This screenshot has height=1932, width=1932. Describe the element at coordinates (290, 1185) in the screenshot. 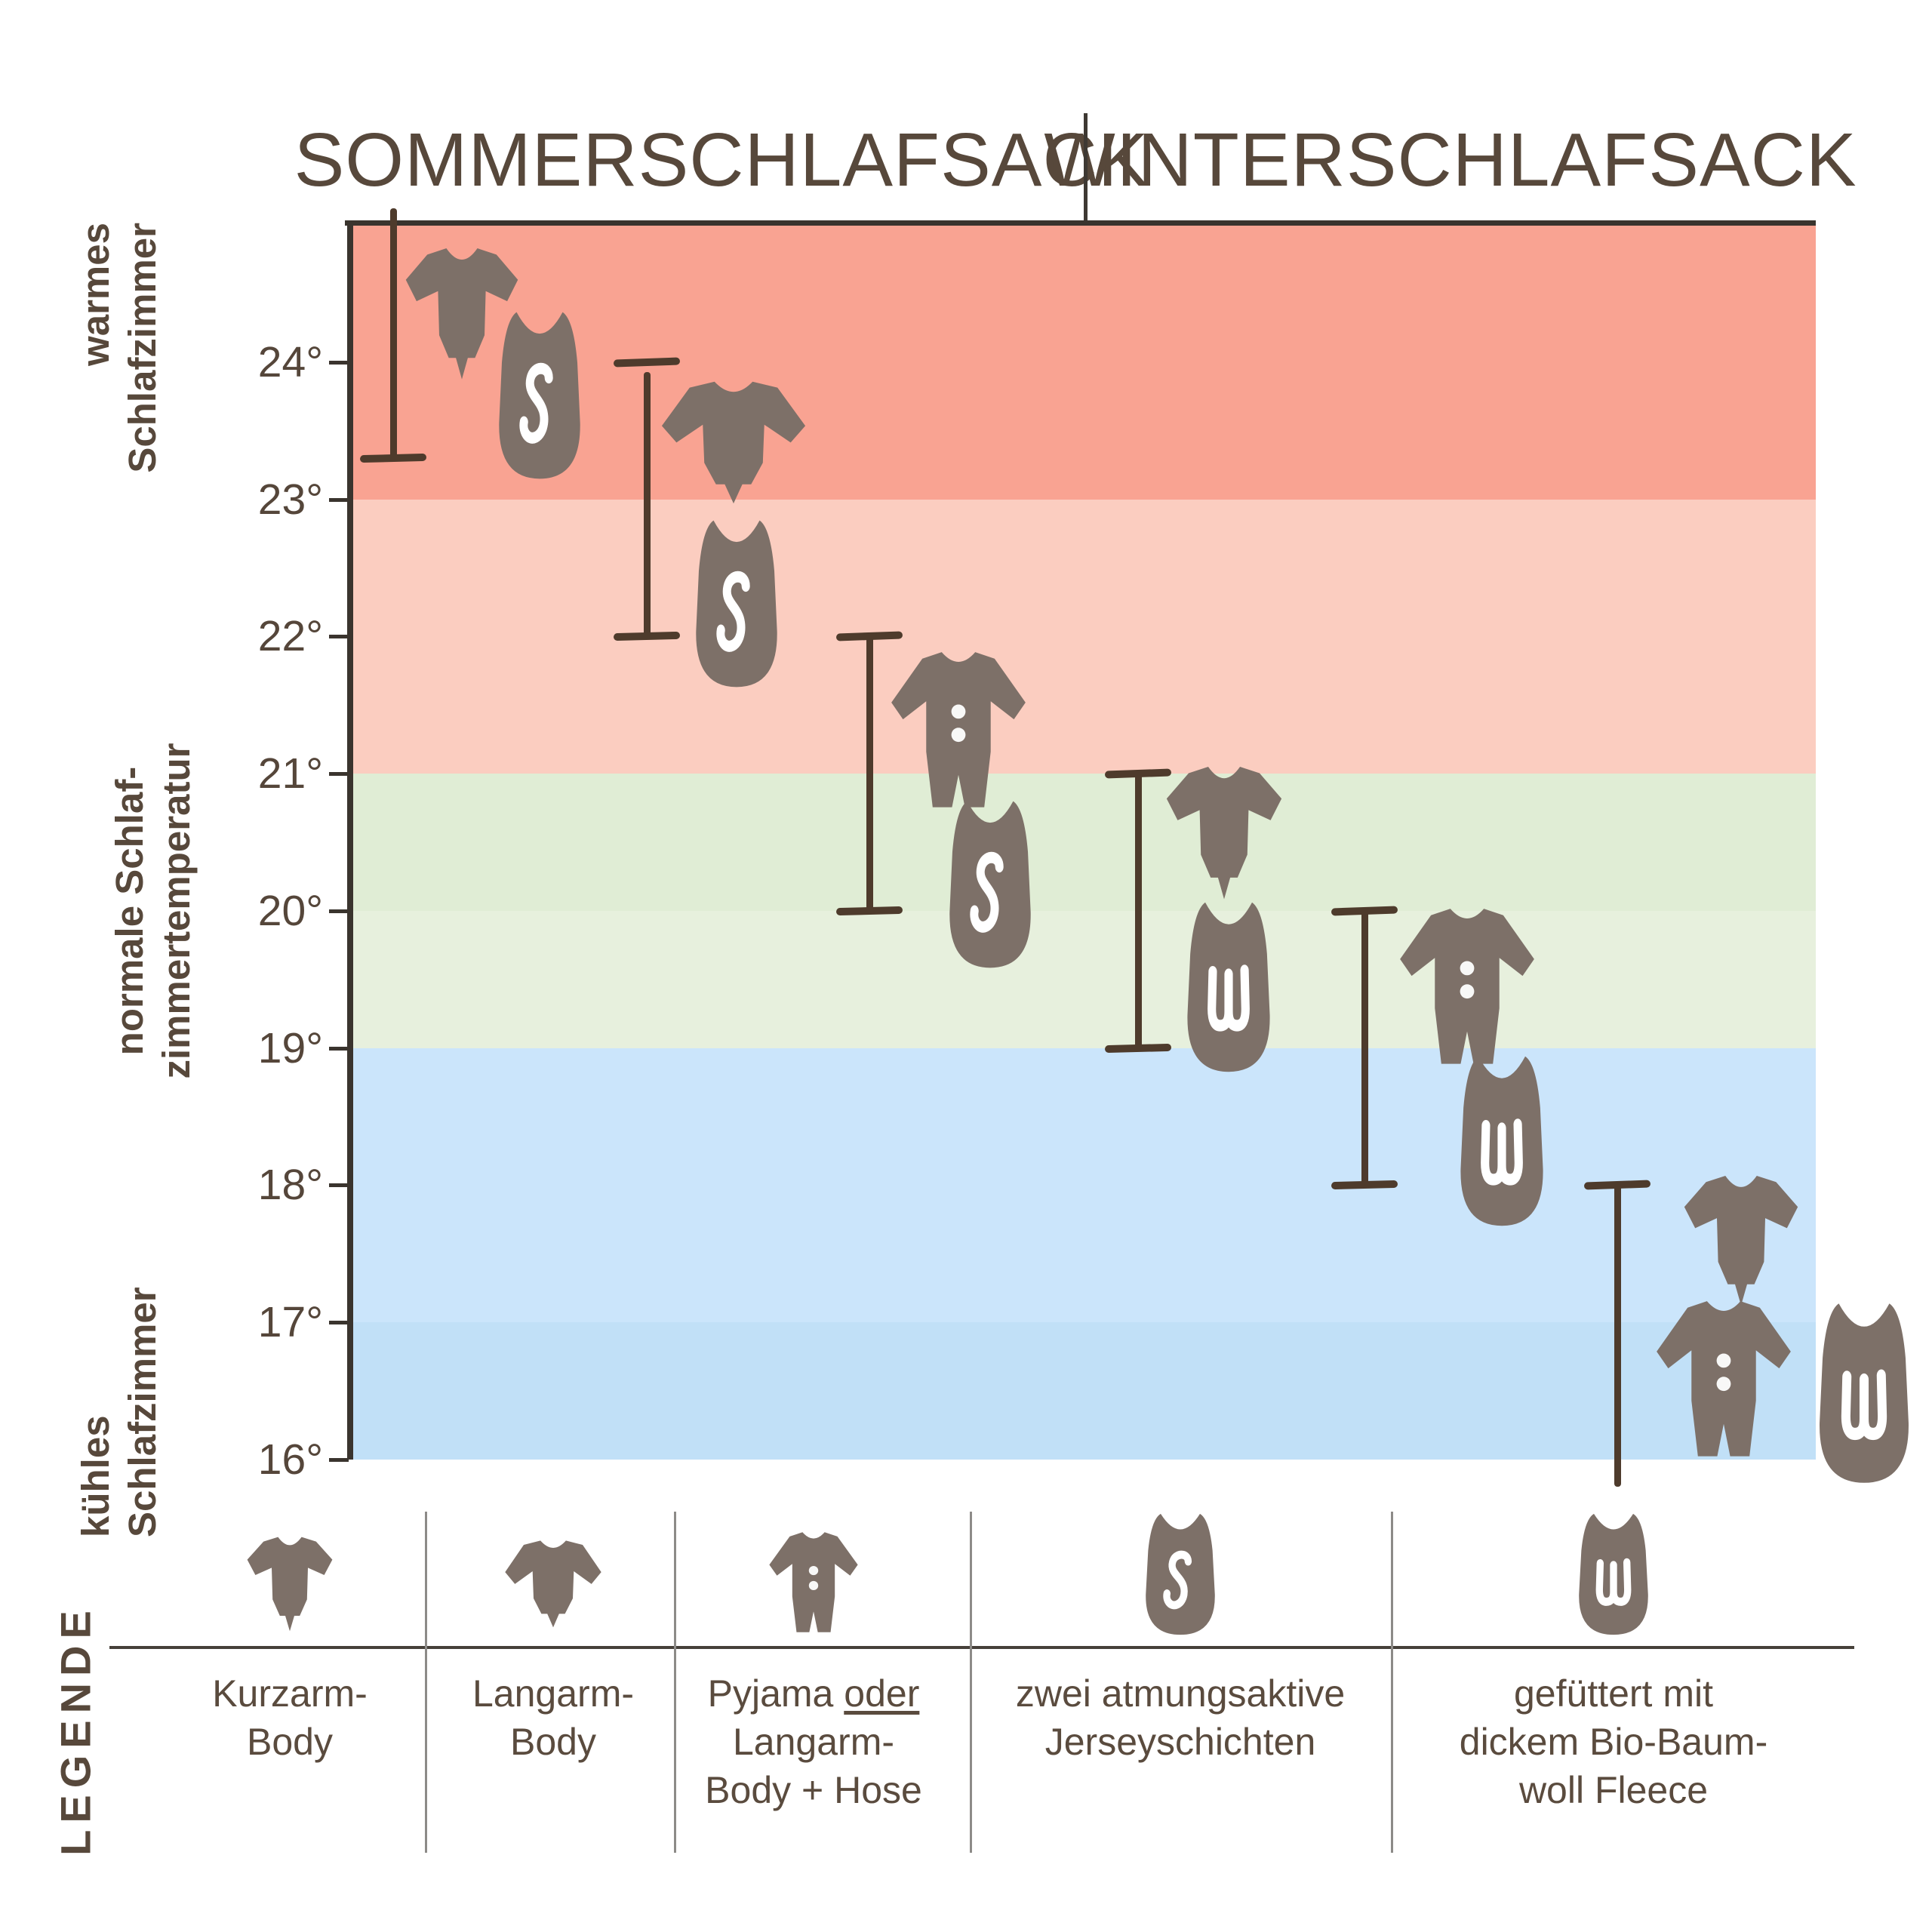

I see `y-tick-label: 18°` at that location.